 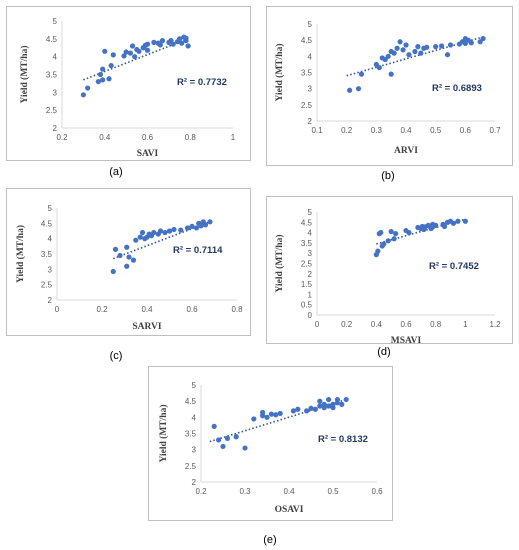 I want to click on x-axis-title: ARVI, so click(x=406, y=151).